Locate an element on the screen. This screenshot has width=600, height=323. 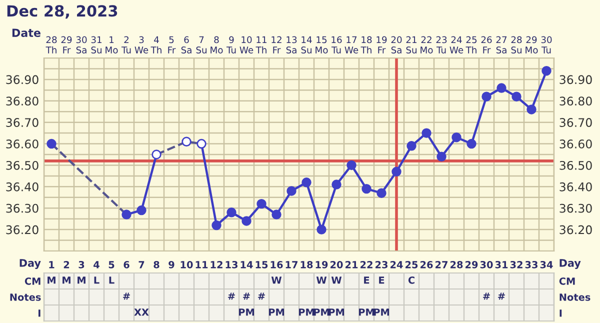
x-tick-label: 11 is located at coordinates (202, 264).